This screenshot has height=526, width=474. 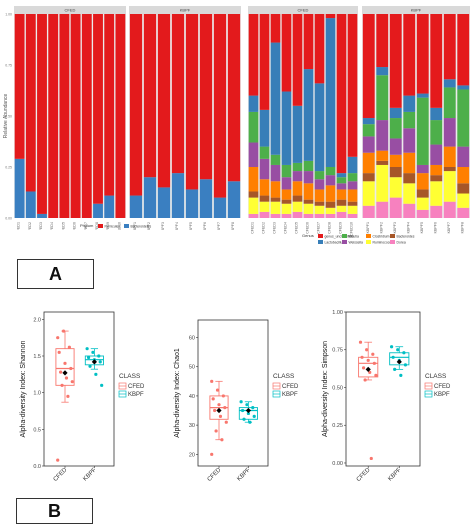 I want to click on facet-strip-label: CFED, so click(x=70, y=10).